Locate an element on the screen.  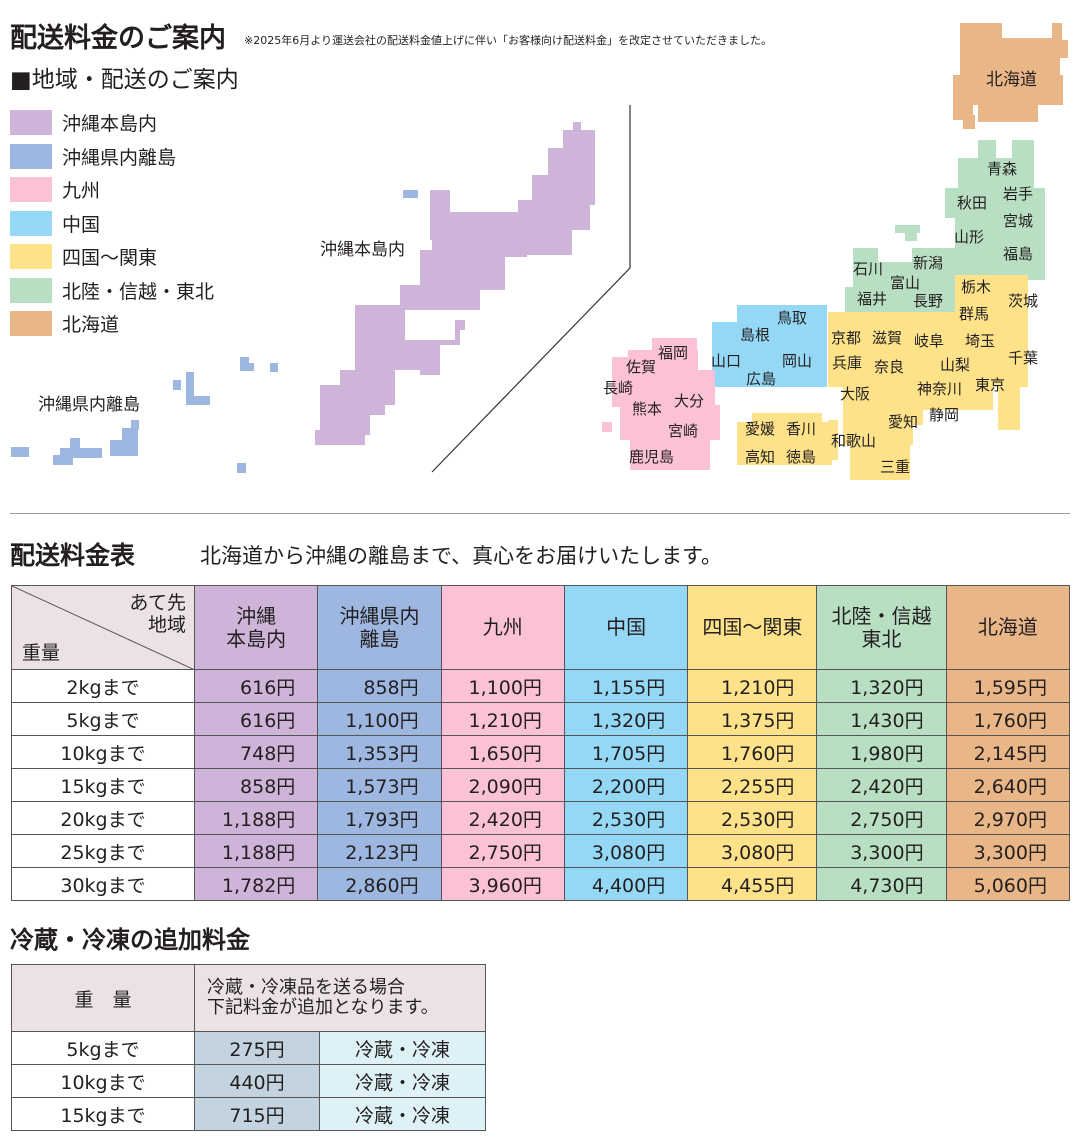
map-label-ibaraki: 茨城 is located at coordinates (1023, 301).